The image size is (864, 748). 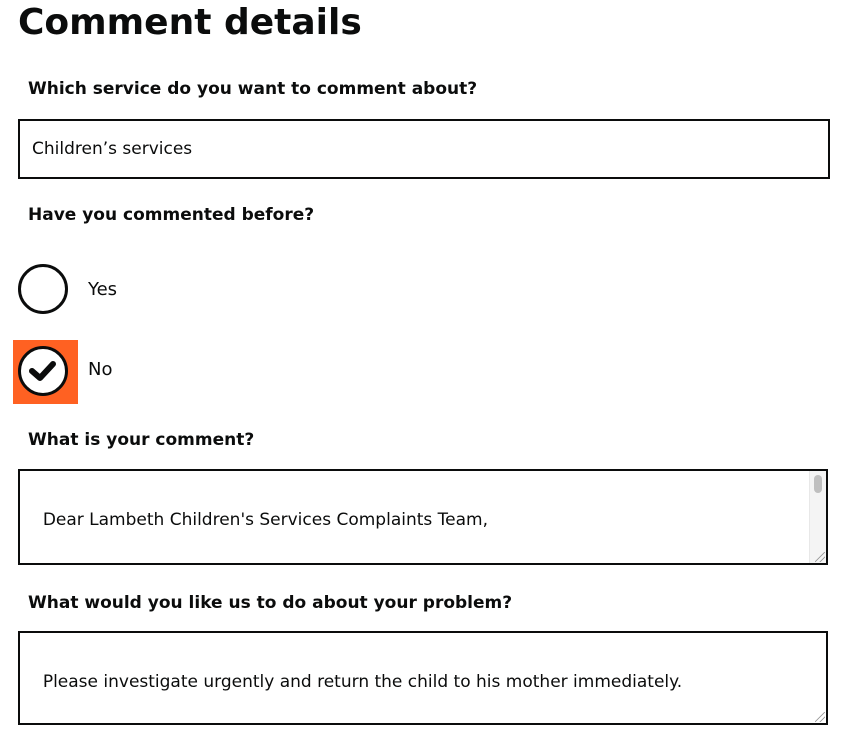 I want to click on scrollbar-thumb, so click(x=818, y=484).